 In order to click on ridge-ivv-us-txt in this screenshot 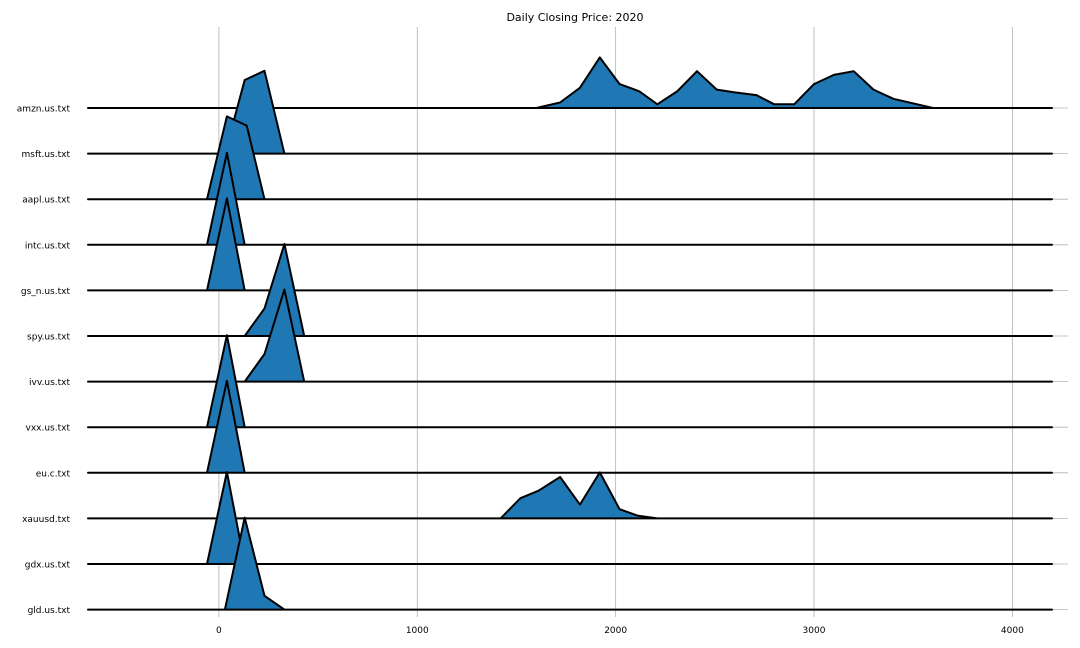, I will do `click(570, 335)`.